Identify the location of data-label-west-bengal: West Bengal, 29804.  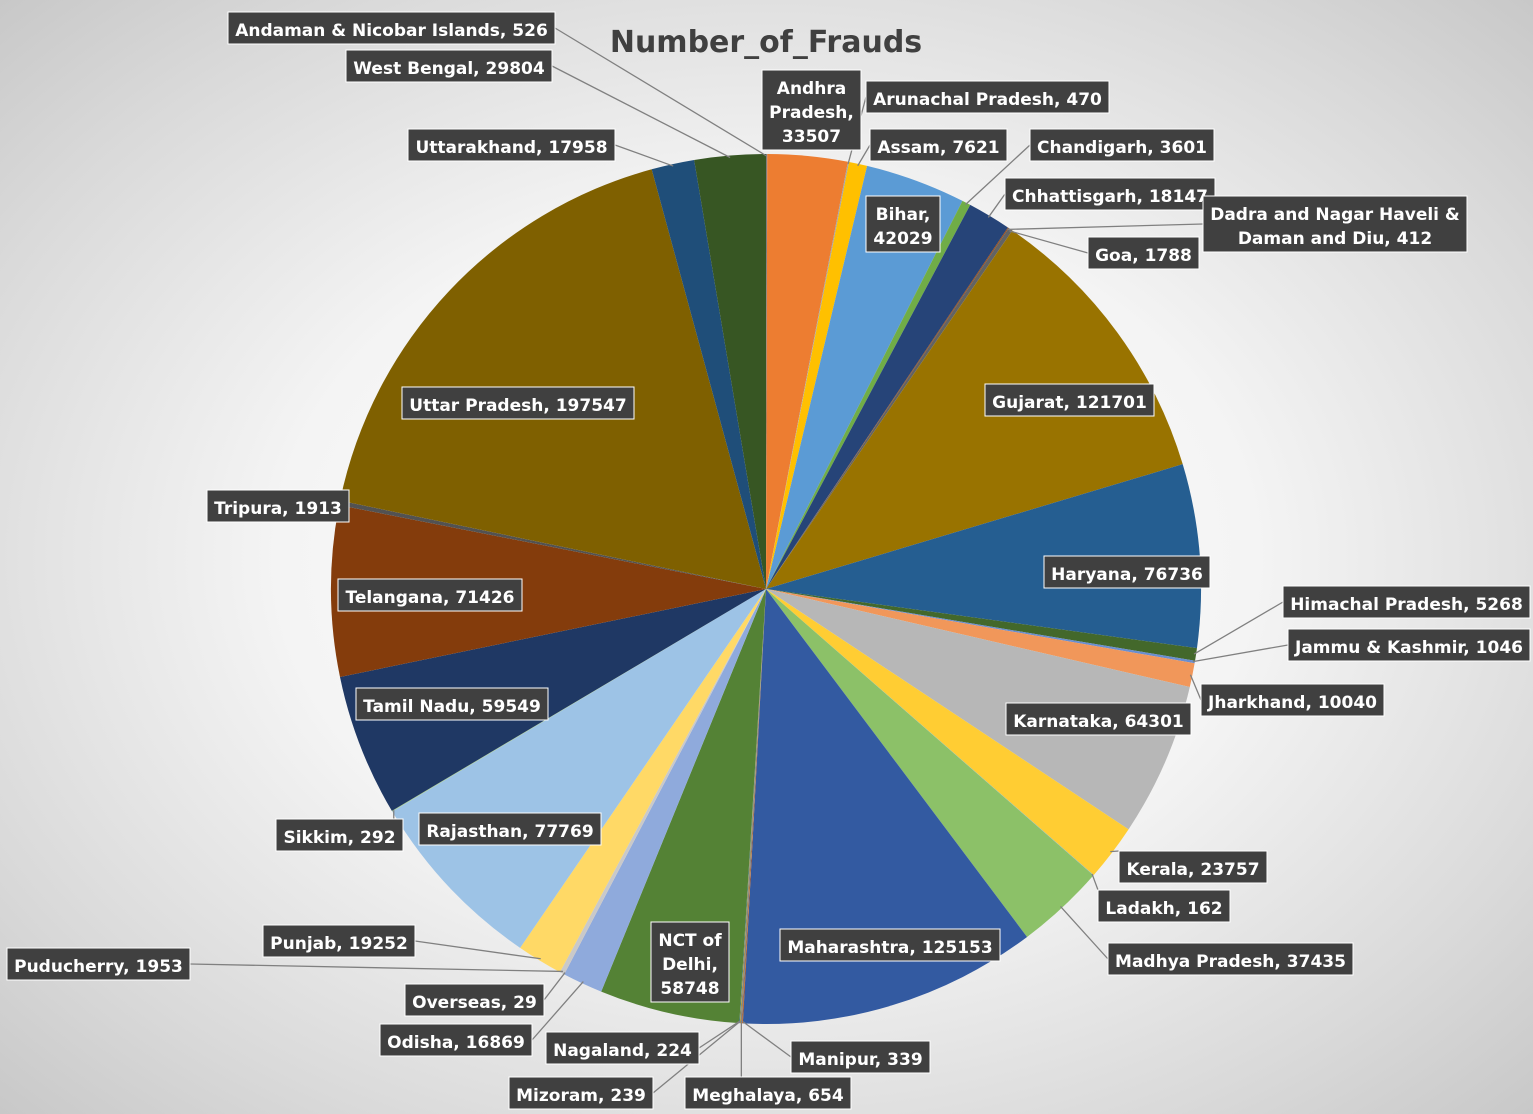
(449, 66).